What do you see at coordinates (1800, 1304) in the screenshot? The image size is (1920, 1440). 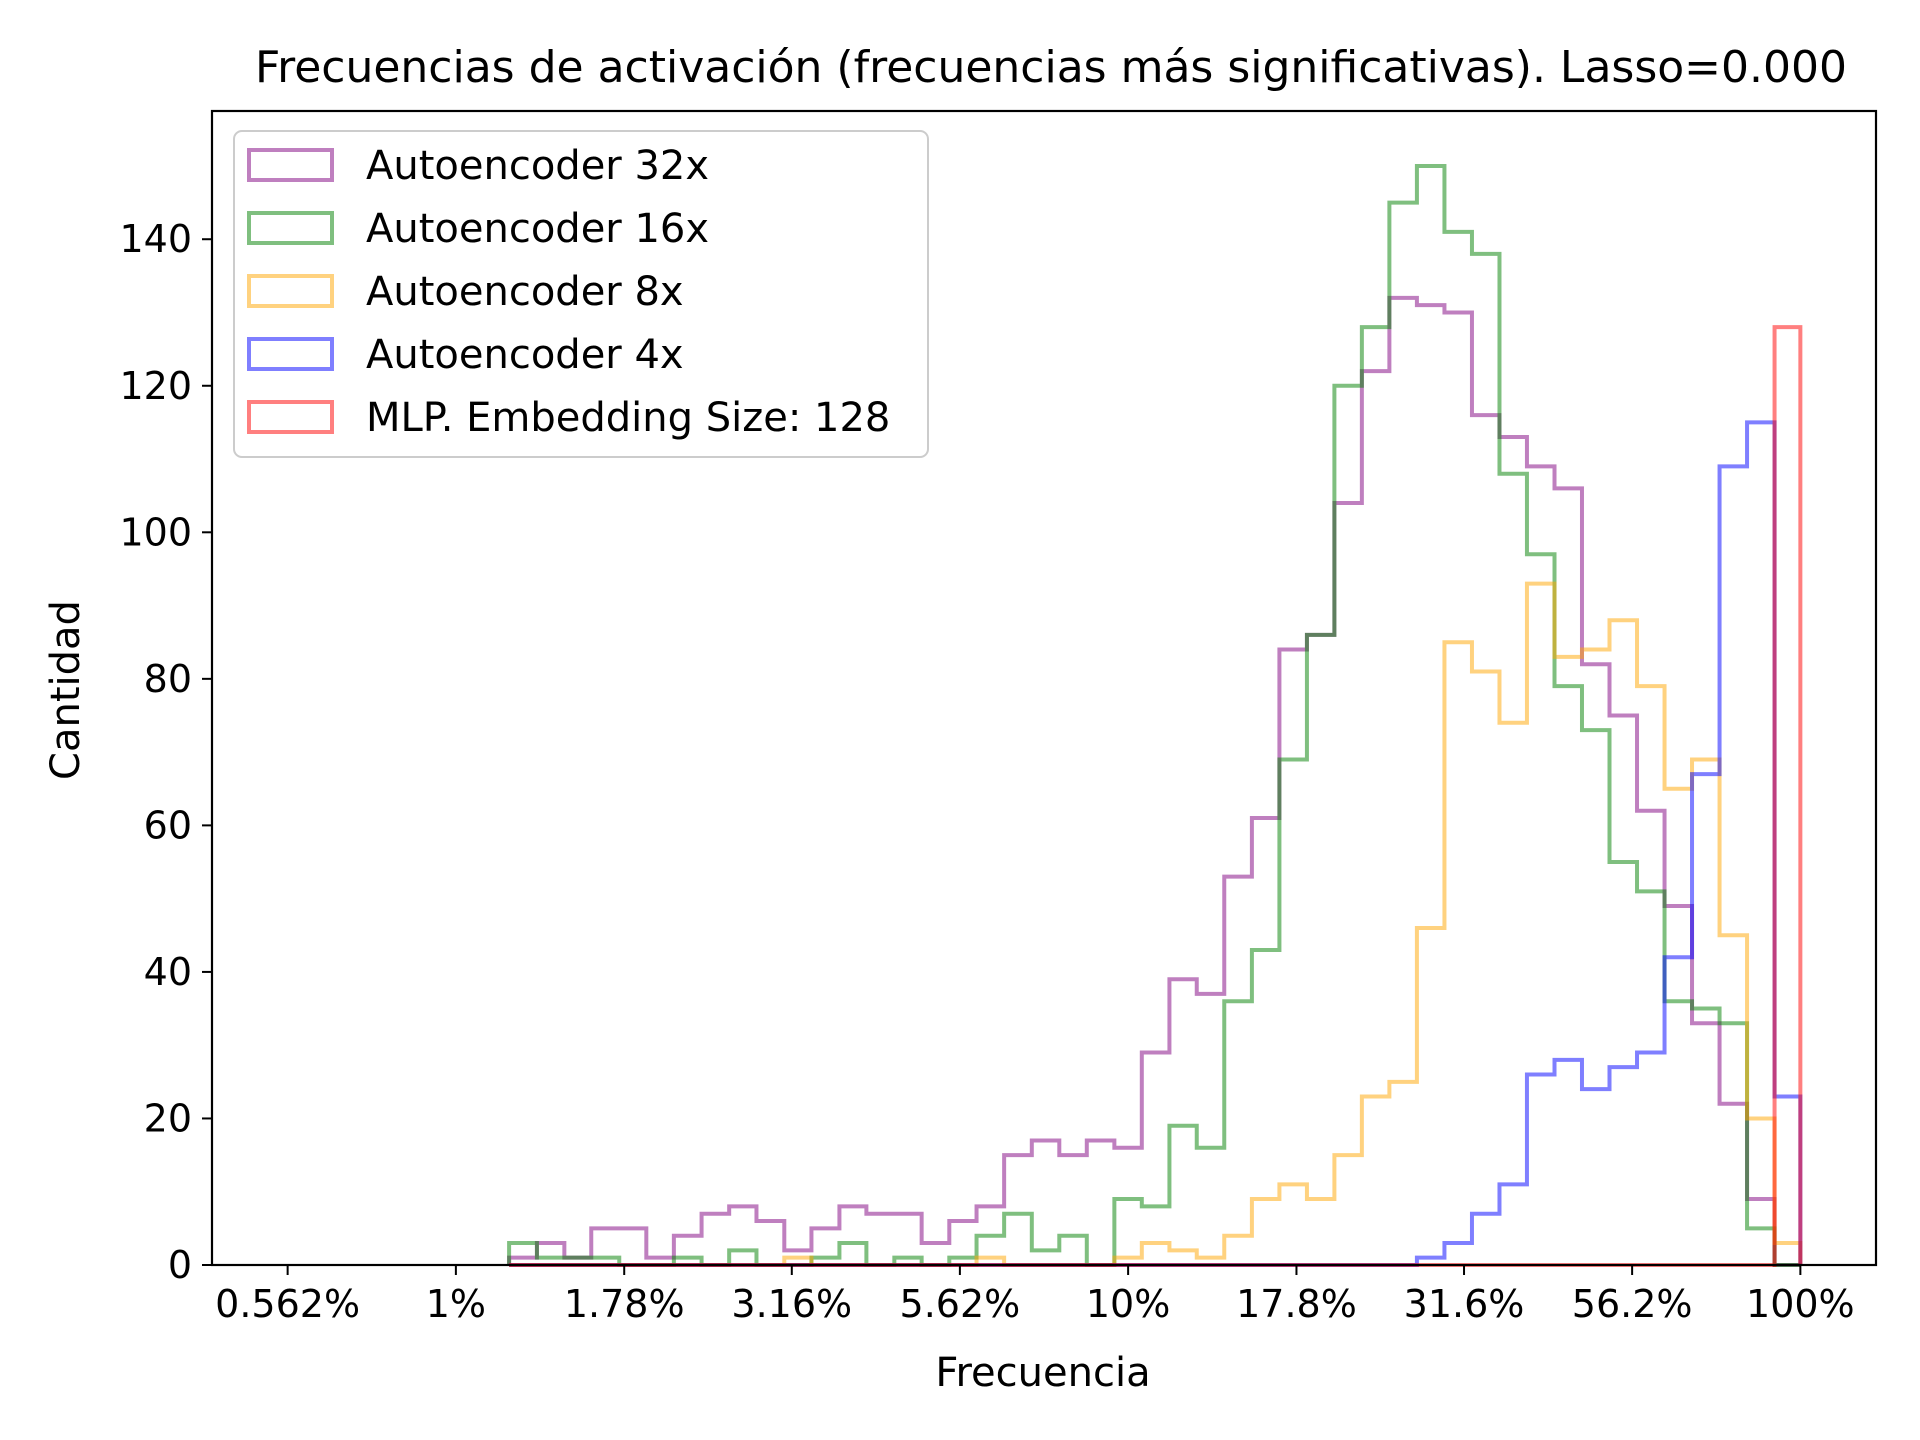 I see `x-tick-label: 100%` at bounding box center [1800, 1304].